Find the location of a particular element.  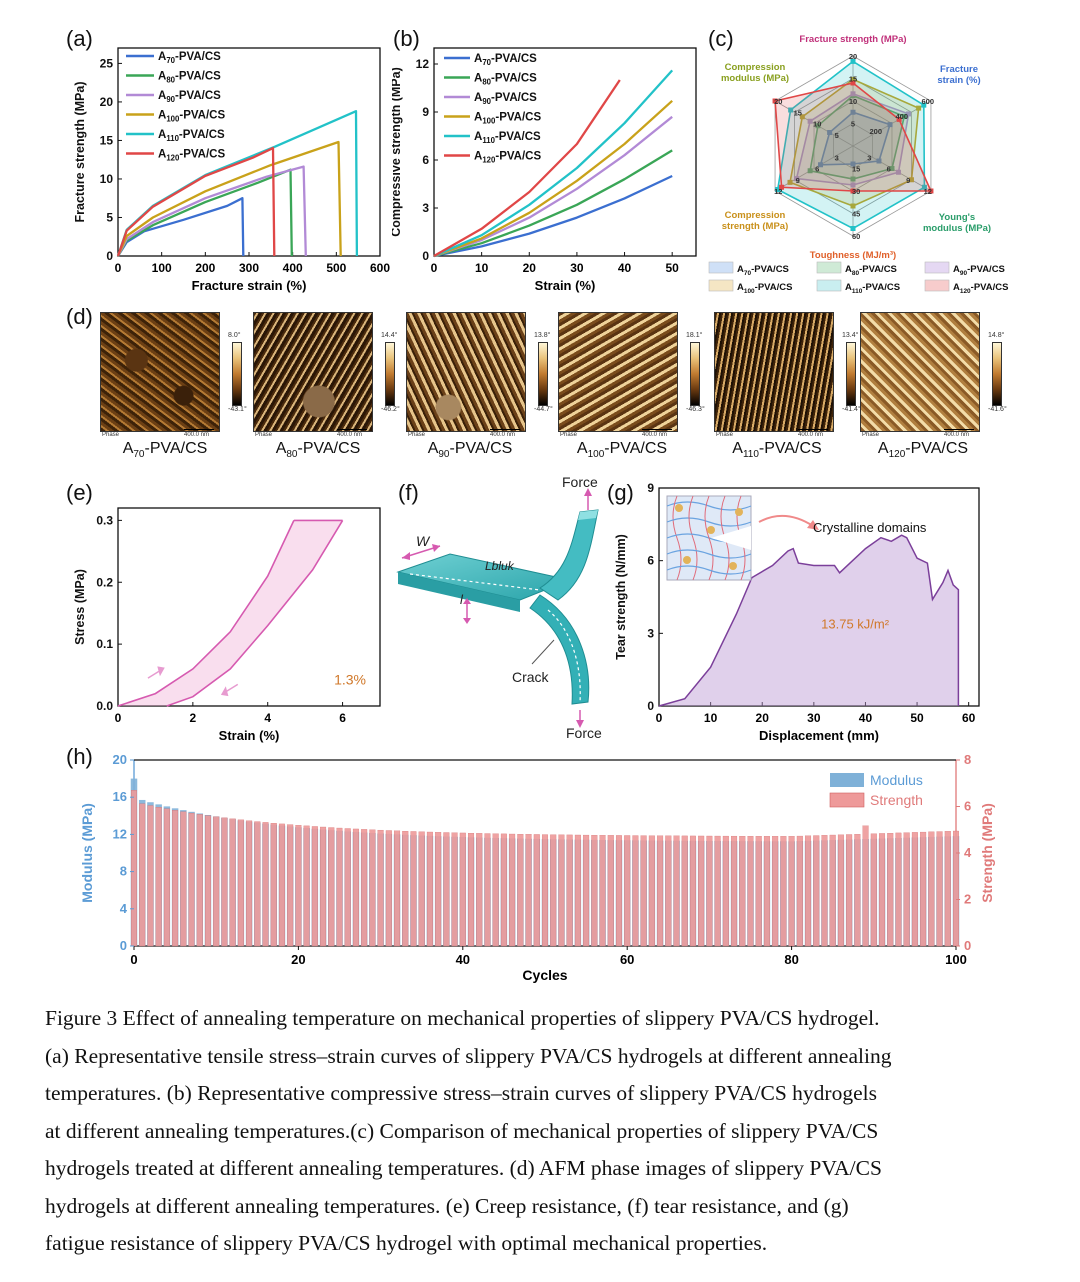

load-arrowhead is located at coordinates (161, 671).